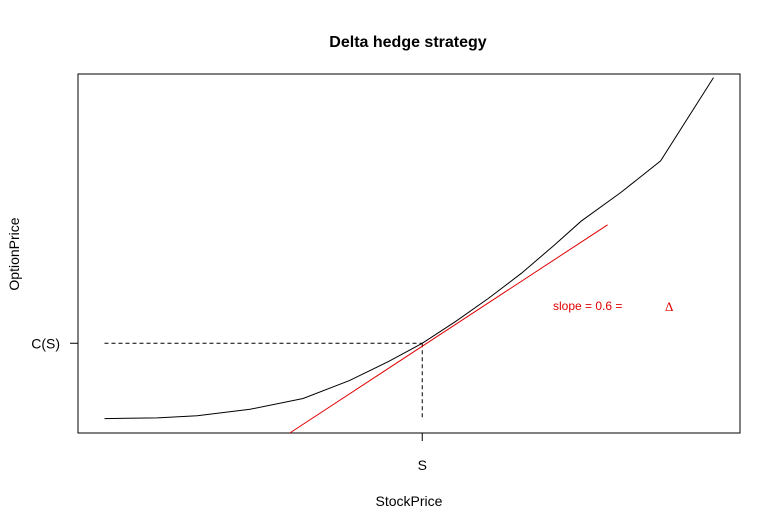 This screenshot has width=781, height=531. What do you see at coordinates (587, 306) in the screenshot?
I see `slope-annotation: slope = 0.6 =` at bounding box center [587, 306].